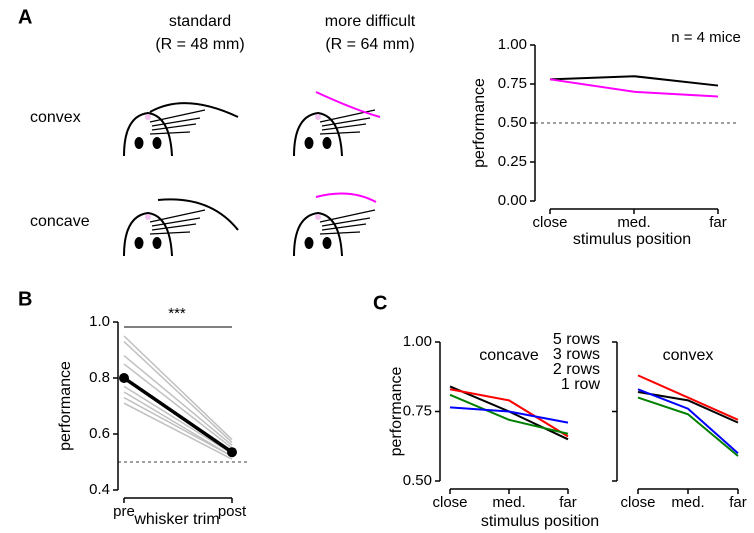  What do you see at coordinates (370, 21) in the screenshot?
I see `column-title: more difficult` at bounding box center [370, 21].